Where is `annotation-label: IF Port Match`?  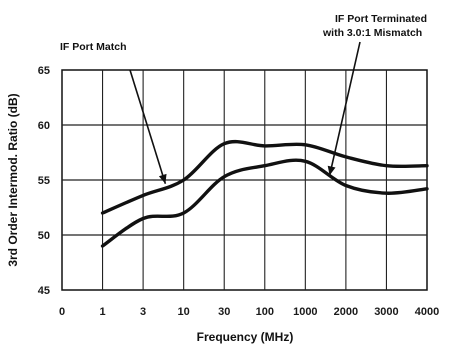
annotation-label: IF Port Match is located at coordinates (93, 47).